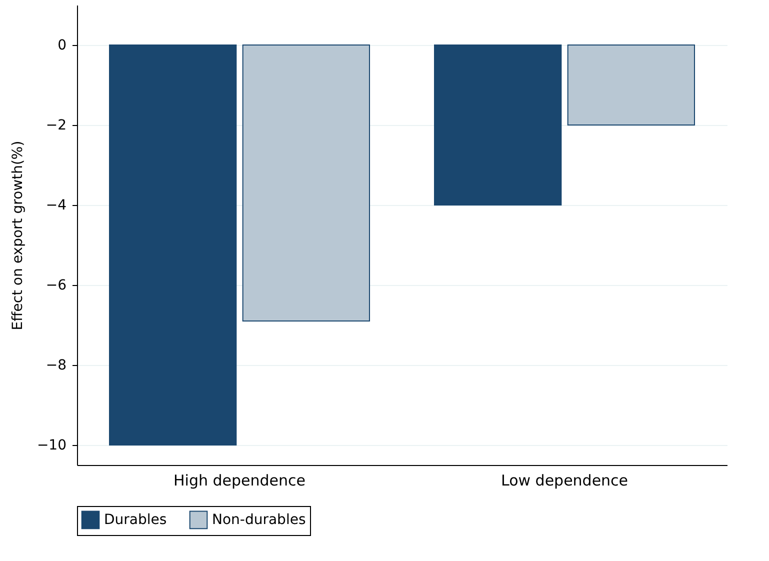 The width and height of the screenshot is (769, 561). What do you see at coordinates (51, 446) in the screenshot?
I see `y-tick-label: −10` at bounding box center [51, 446].